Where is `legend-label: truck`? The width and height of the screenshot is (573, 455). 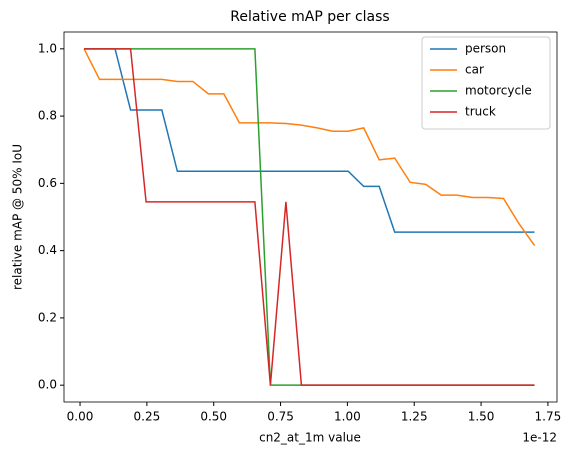 legend-label: truck is located at coordinates (480, 112).